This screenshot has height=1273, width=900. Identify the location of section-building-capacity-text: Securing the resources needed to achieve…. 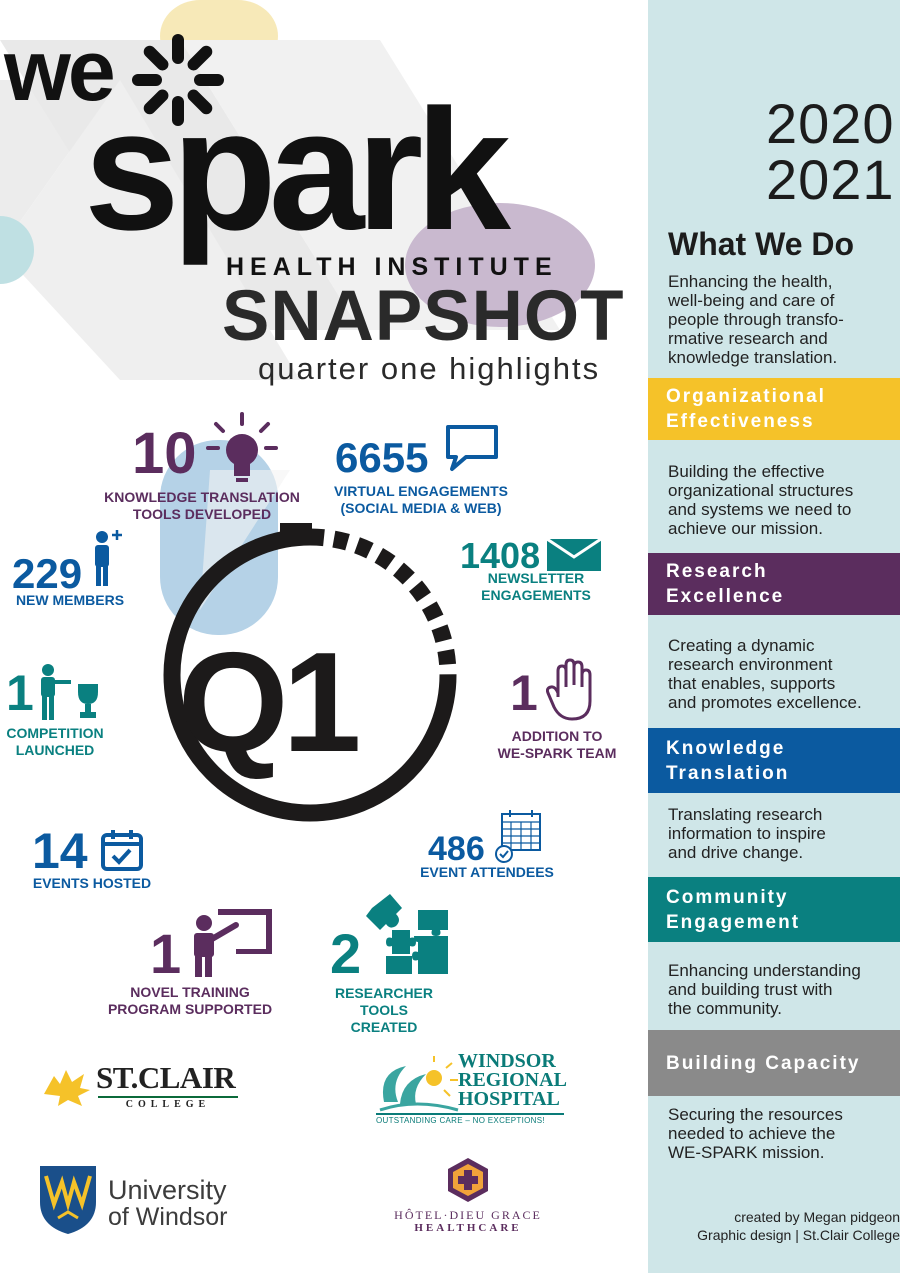
(755, 1133).